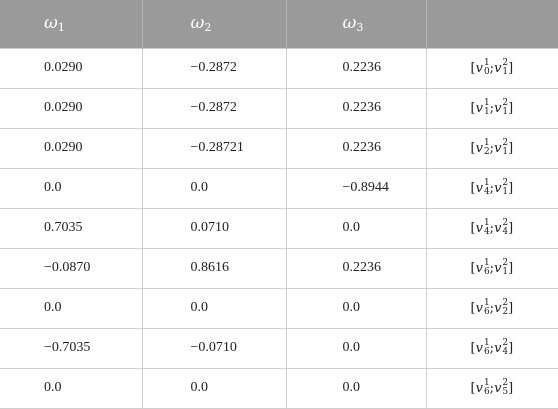  I want to click on vector-pair: [v 1 6 ;v 2 1], so click(492, 267).